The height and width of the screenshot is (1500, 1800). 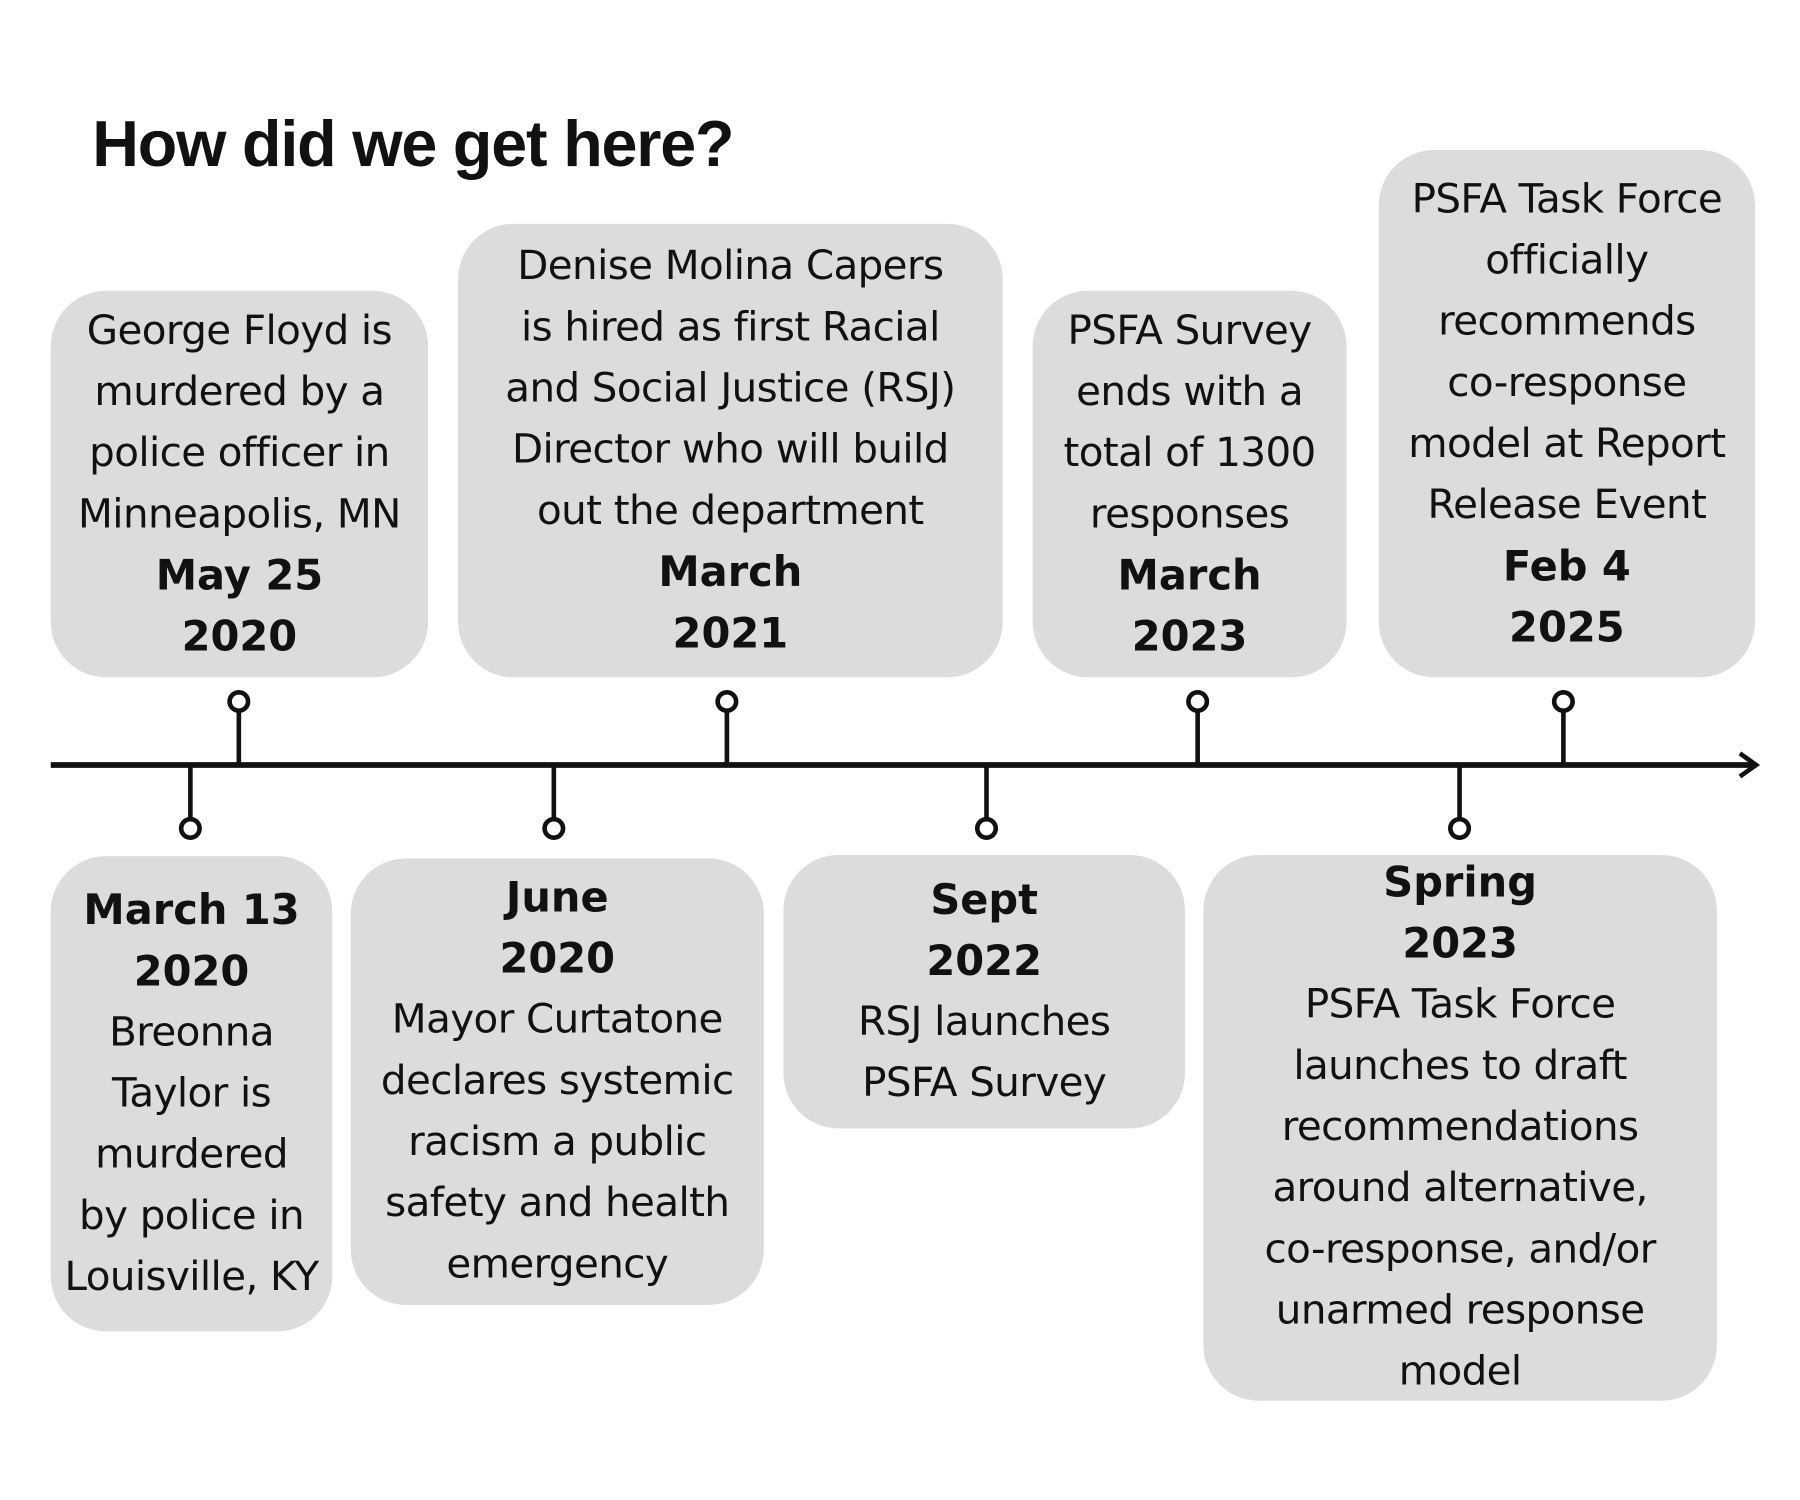 What do you see at coordinates (413, 143) in the screenshot?
I see `page-title: How did we get here?` at bounding box center [413, 143].